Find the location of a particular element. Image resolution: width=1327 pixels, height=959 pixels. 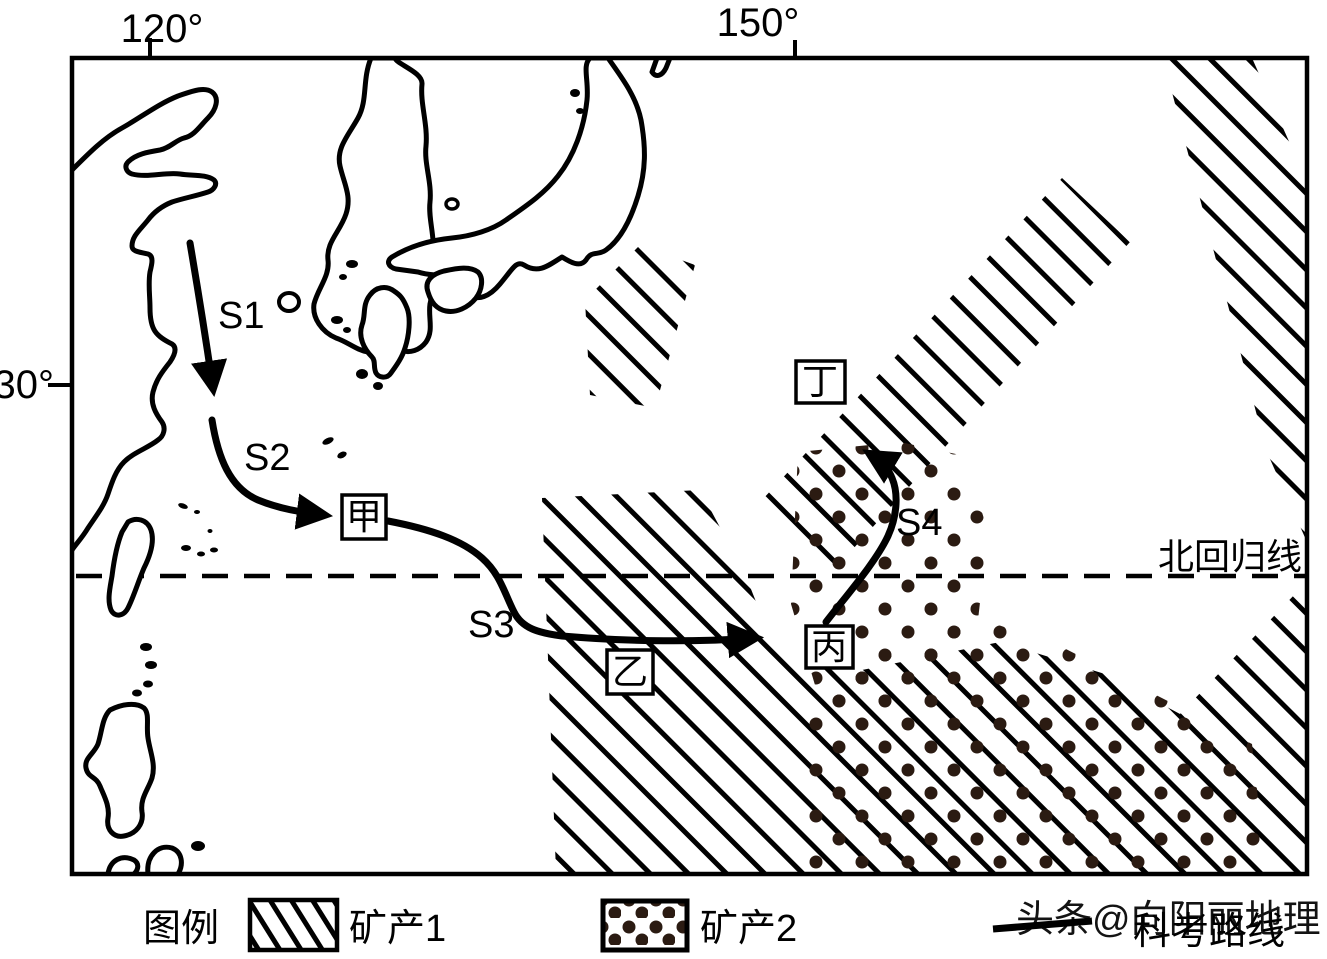

lat-label-30: 30° is located at coordinates (27, 385).